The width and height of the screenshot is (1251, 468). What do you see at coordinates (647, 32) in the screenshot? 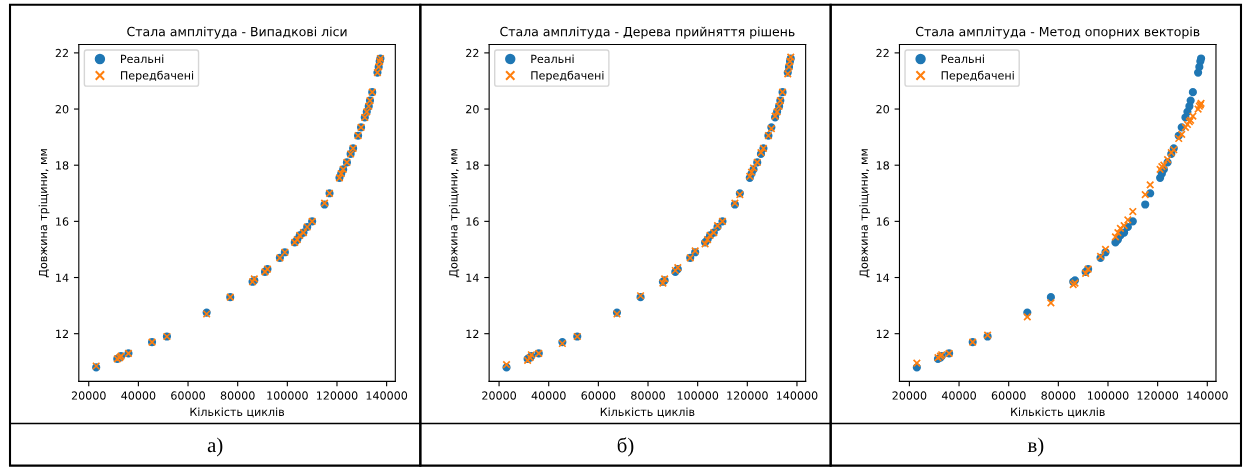
I see `chart-title: Стала амплітуда - Дерева прийняття рішень` at bounding box center [647, 32].